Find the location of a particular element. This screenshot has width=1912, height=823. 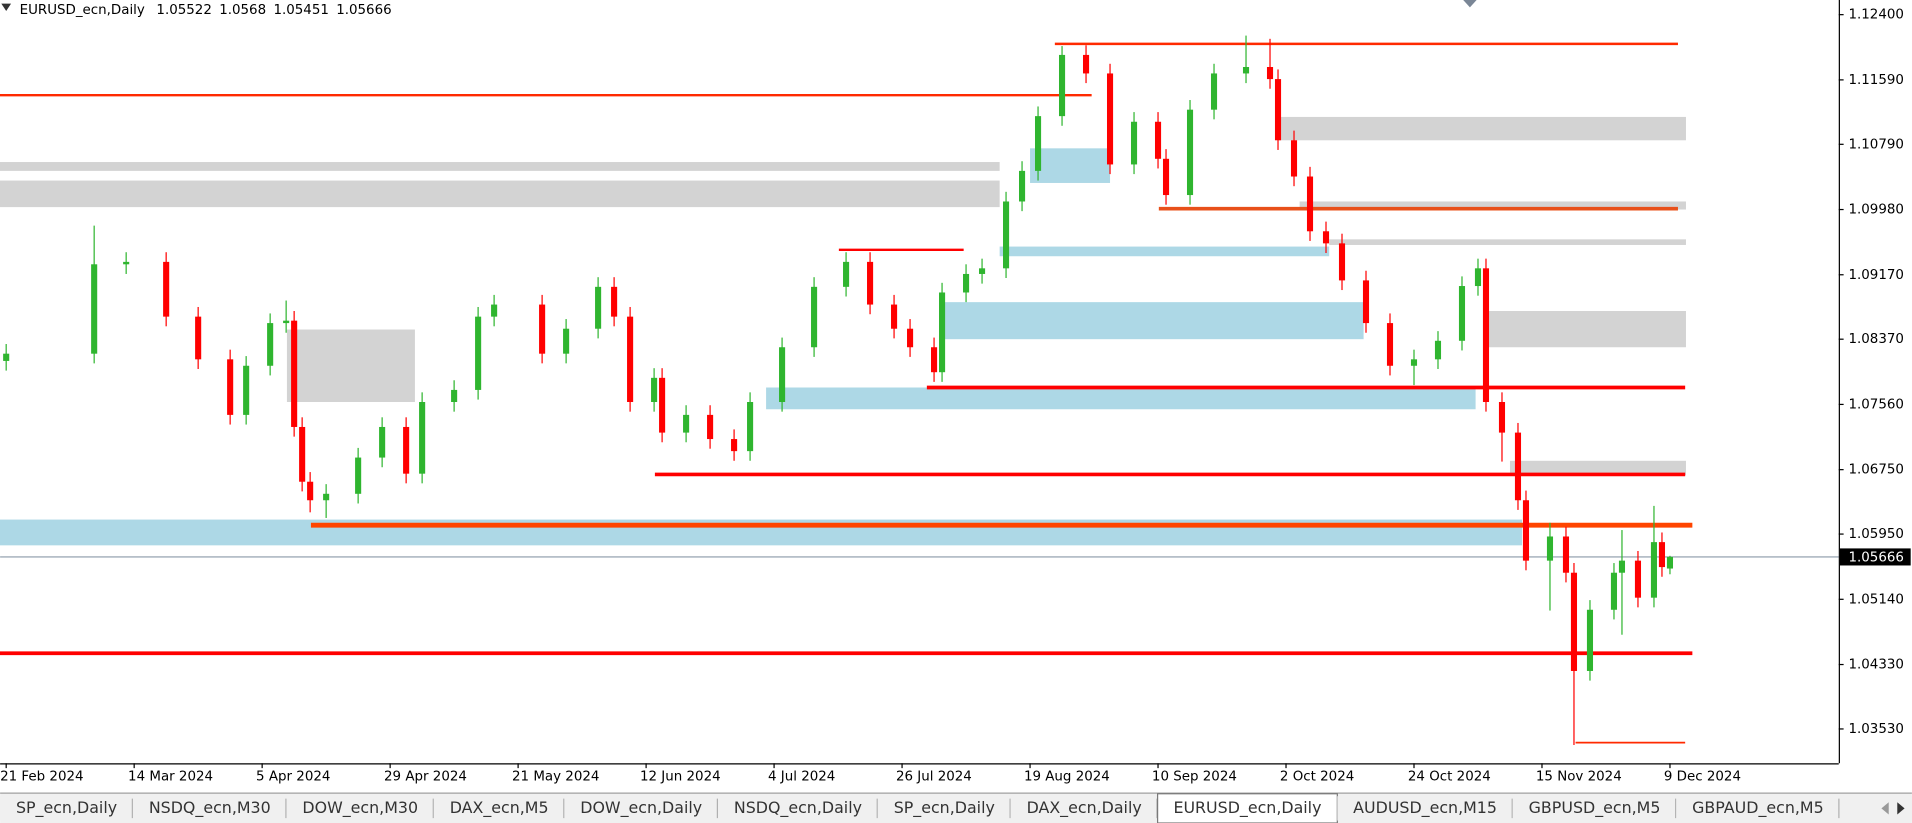

tab: DAX_ecn,M5 is located at coordinates (499, 808).